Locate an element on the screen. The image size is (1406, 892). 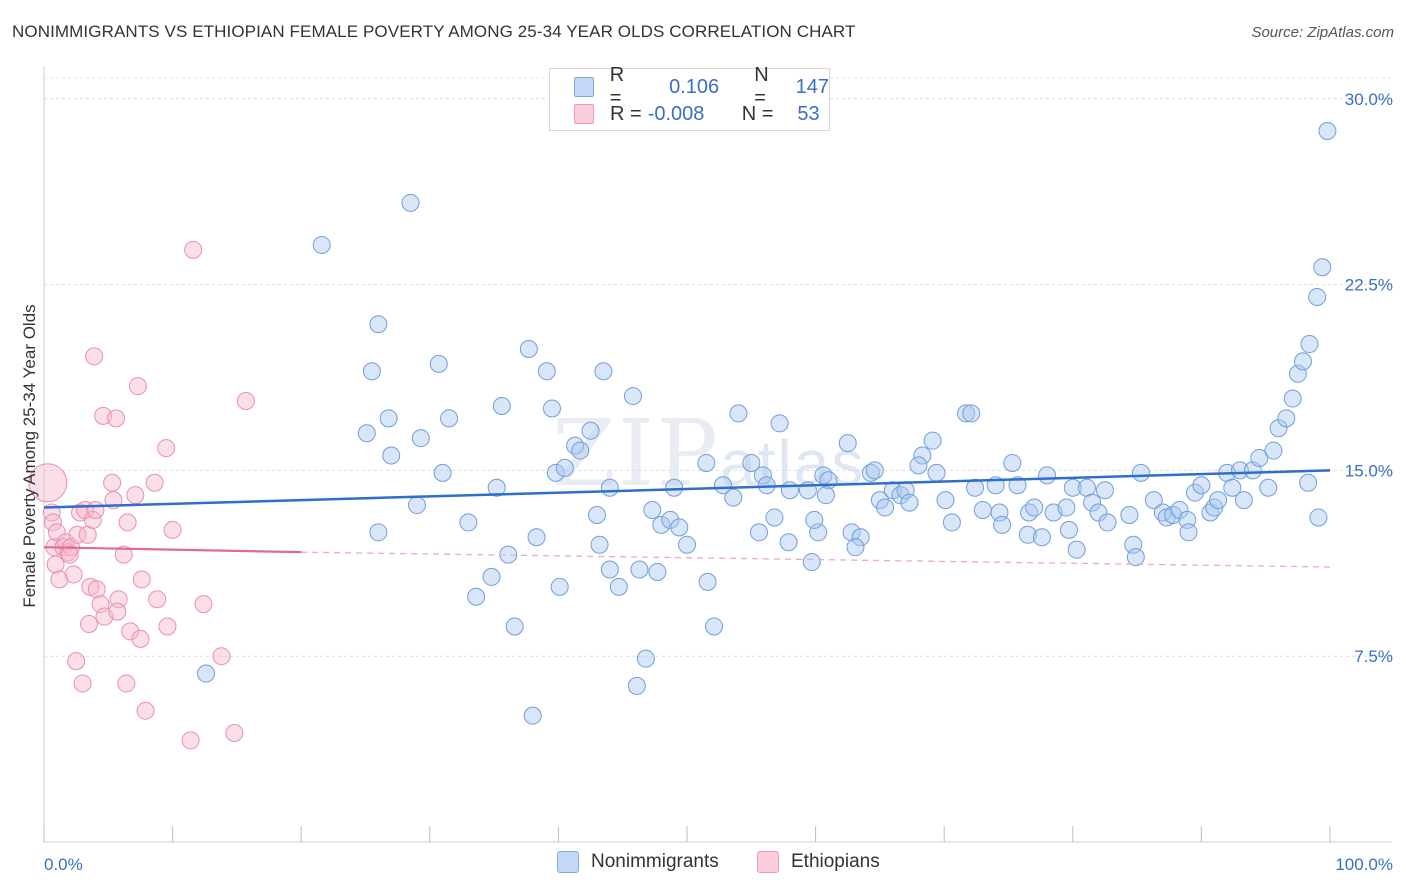
n-value: 53 is located at coordinates (808, 113).